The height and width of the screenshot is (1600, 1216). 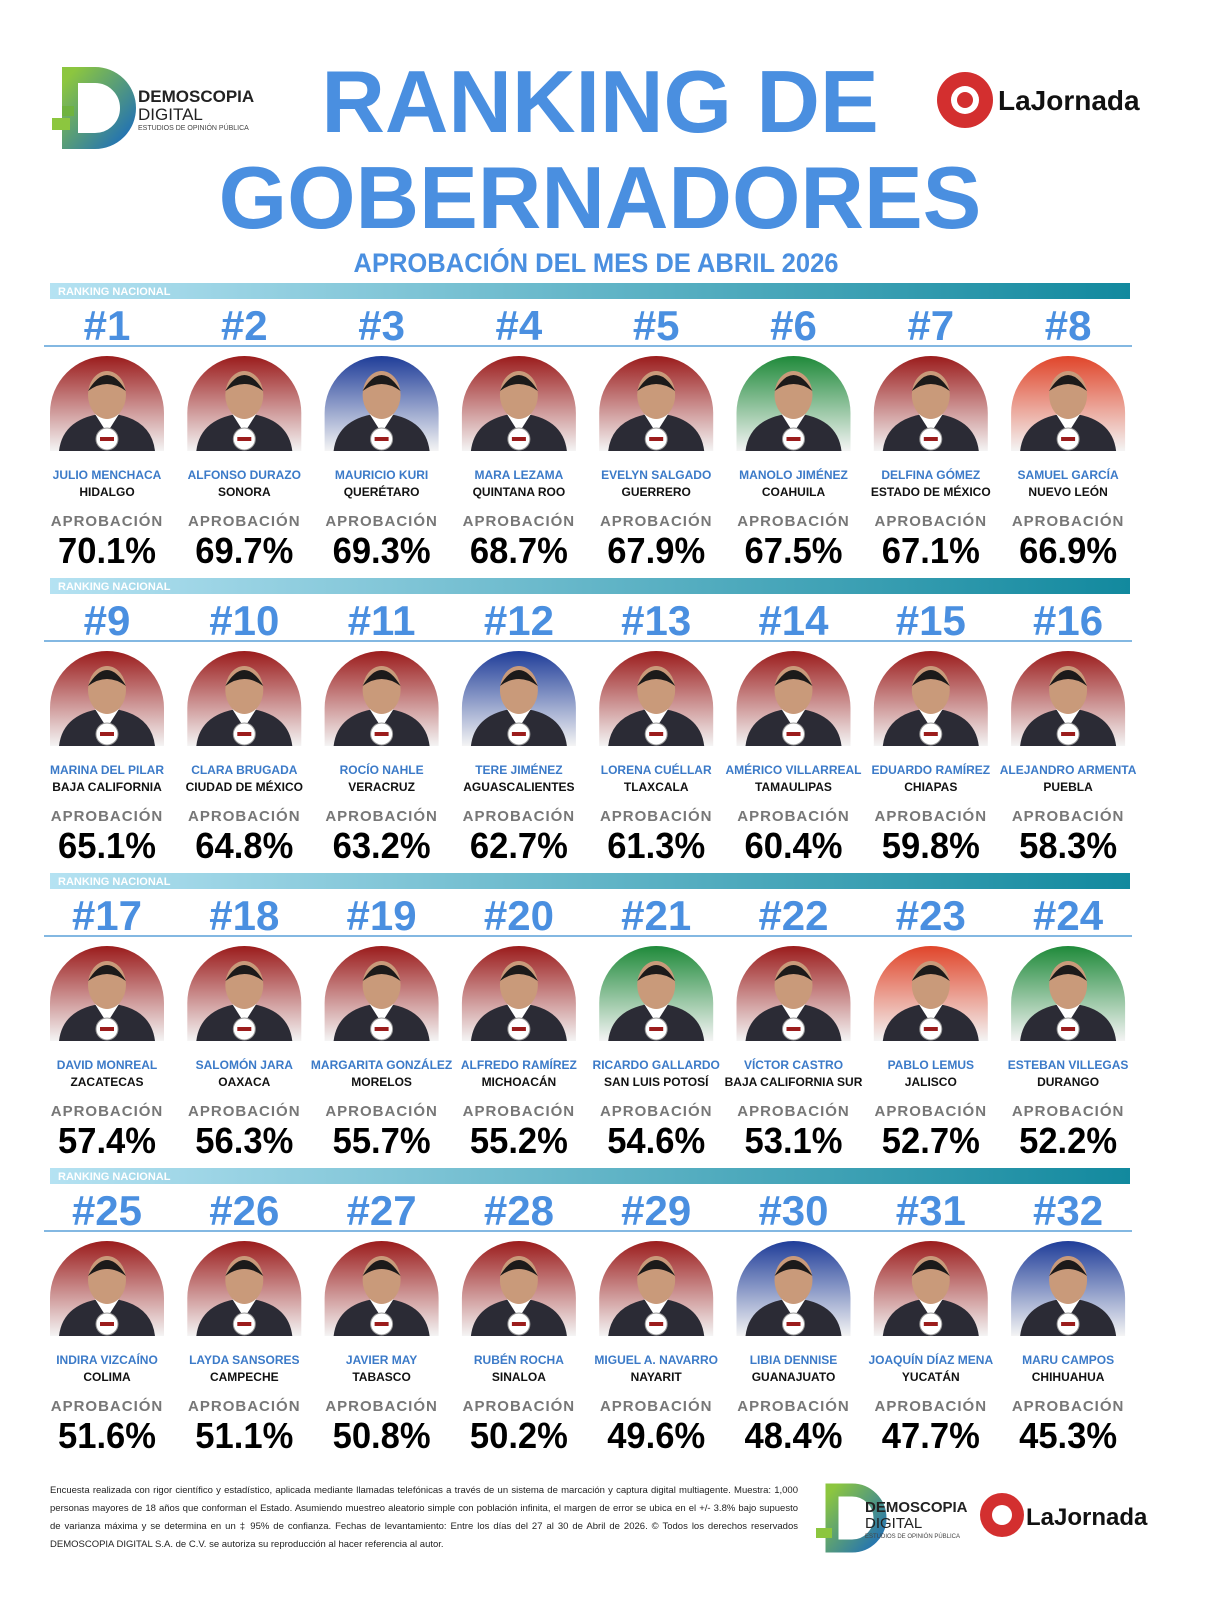 I want to click on approval-value: 70.1%, so click(x=107, y=550).